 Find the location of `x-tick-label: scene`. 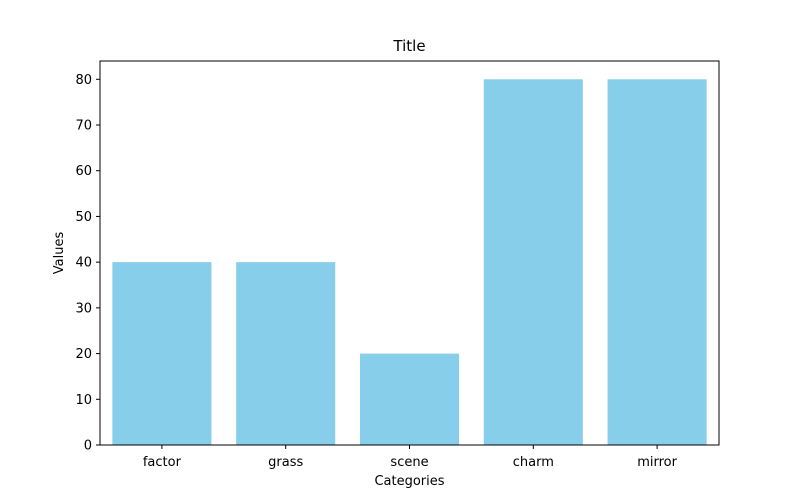

x-tick-label: scene is located at coordinates (409, 462).